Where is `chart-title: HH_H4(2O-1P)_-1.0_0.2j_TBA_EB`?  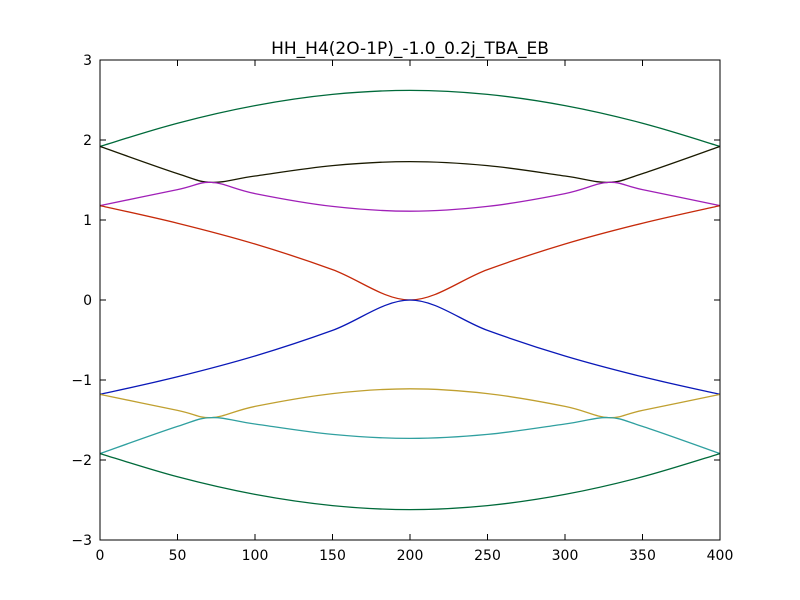 chart-title: HH_H4(2O-1P)_-1.0_0.2j_TBA_EB is located at coordinates (410, 49).